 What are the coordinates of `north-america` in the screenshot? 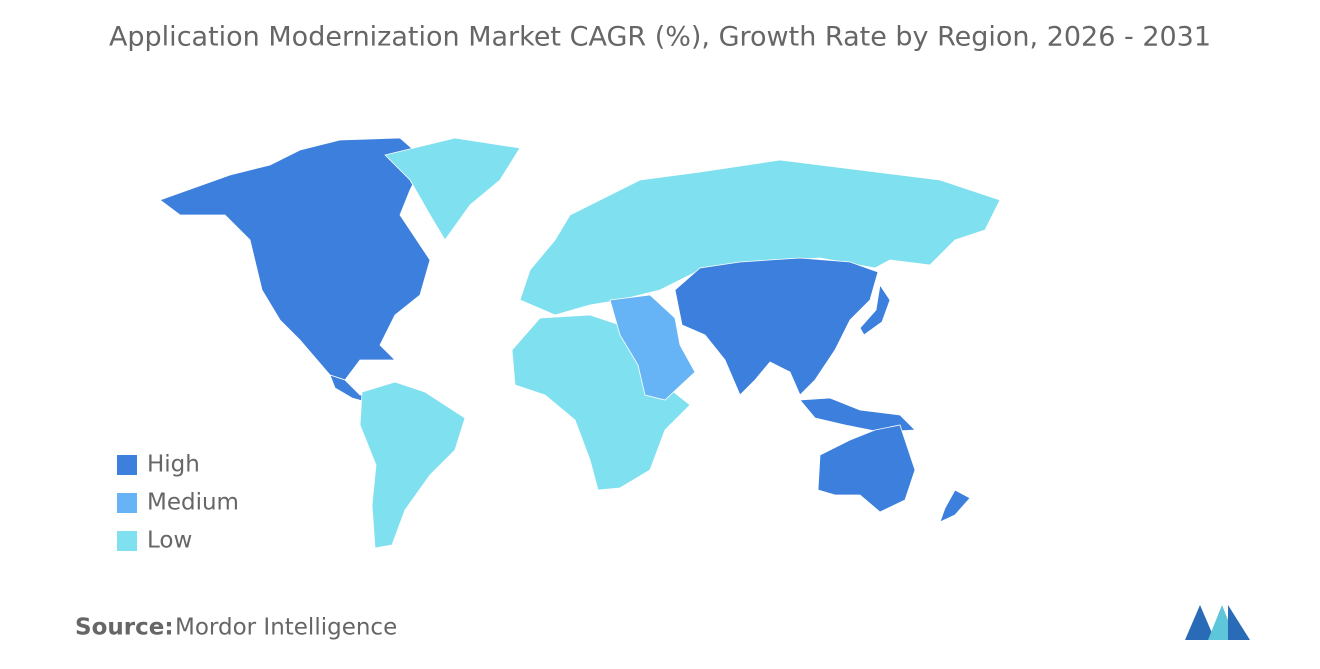 It's located at (295, 259).